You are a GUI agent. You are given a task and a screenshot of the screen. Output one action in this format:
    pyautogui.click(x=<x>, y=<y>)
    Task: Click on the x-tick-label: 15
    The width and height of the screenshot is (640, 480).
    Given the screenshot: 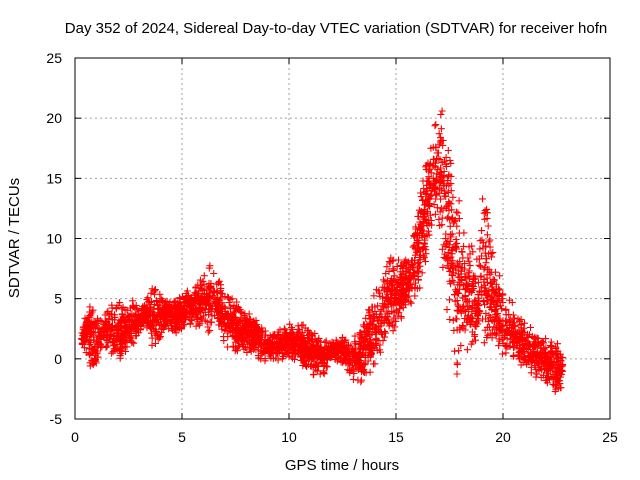 What is the action you would take?
    pyautogui.click(x=396, y=437)
    